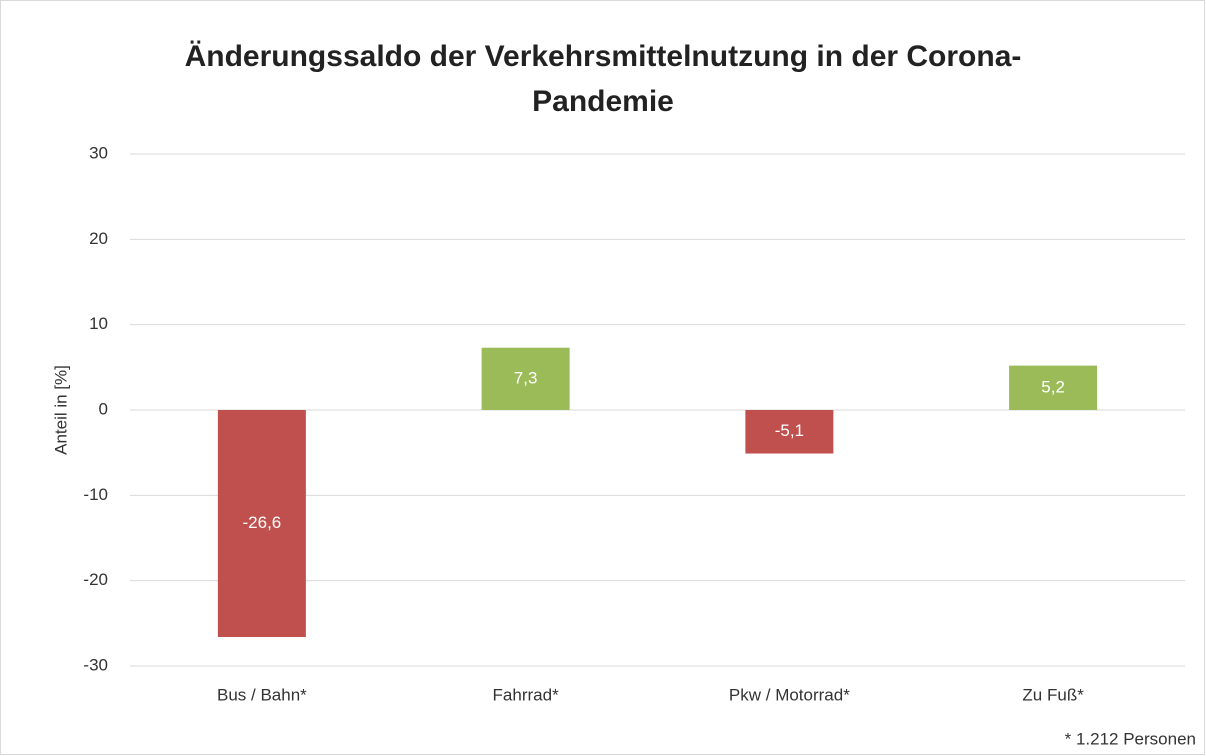 The height and width of the screenshot is (756, 1206). I want to click on y-tick-label: 30, so click(98, 152).